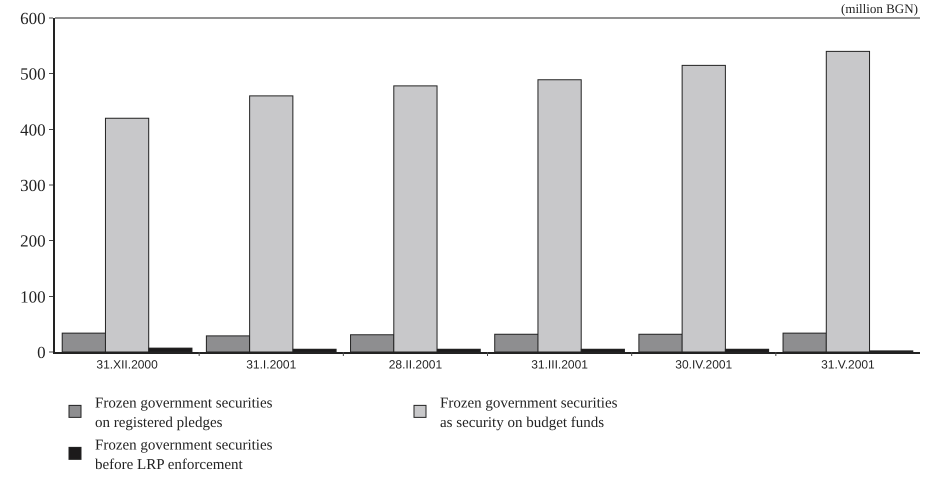 This screenshot has height=489, width=930. Describe the element at coordinates (33, 296) in the screenshot. I see `y-tick-label: 100` at that location.